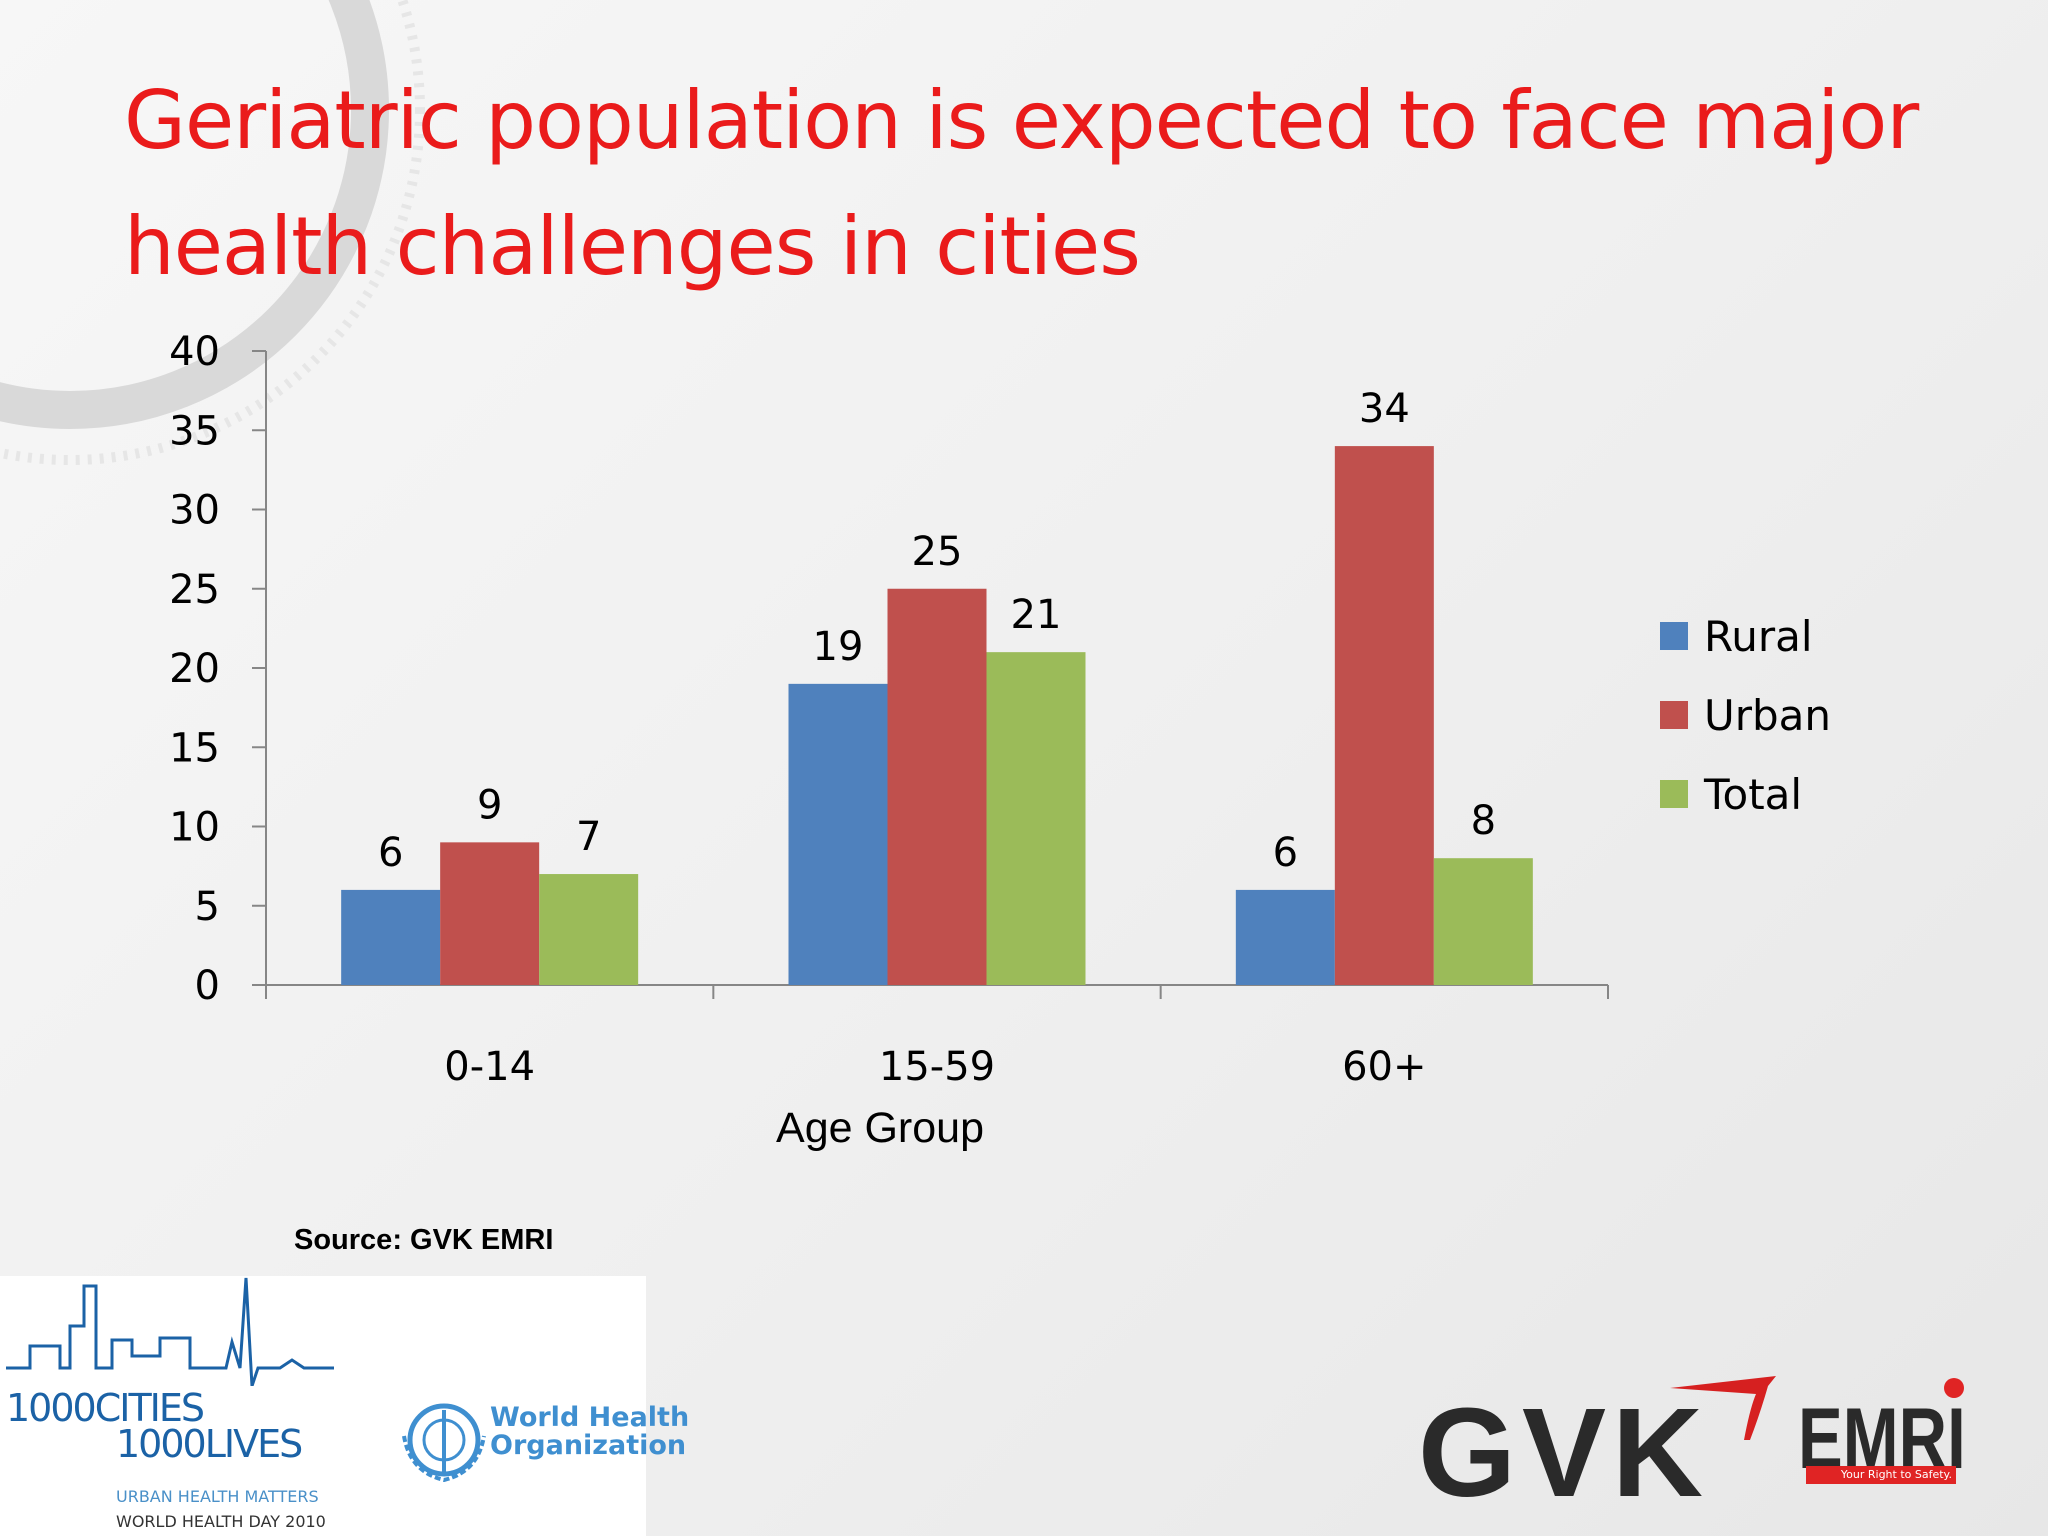  I want to click on legend-swatch-total, so click(1674, 794).